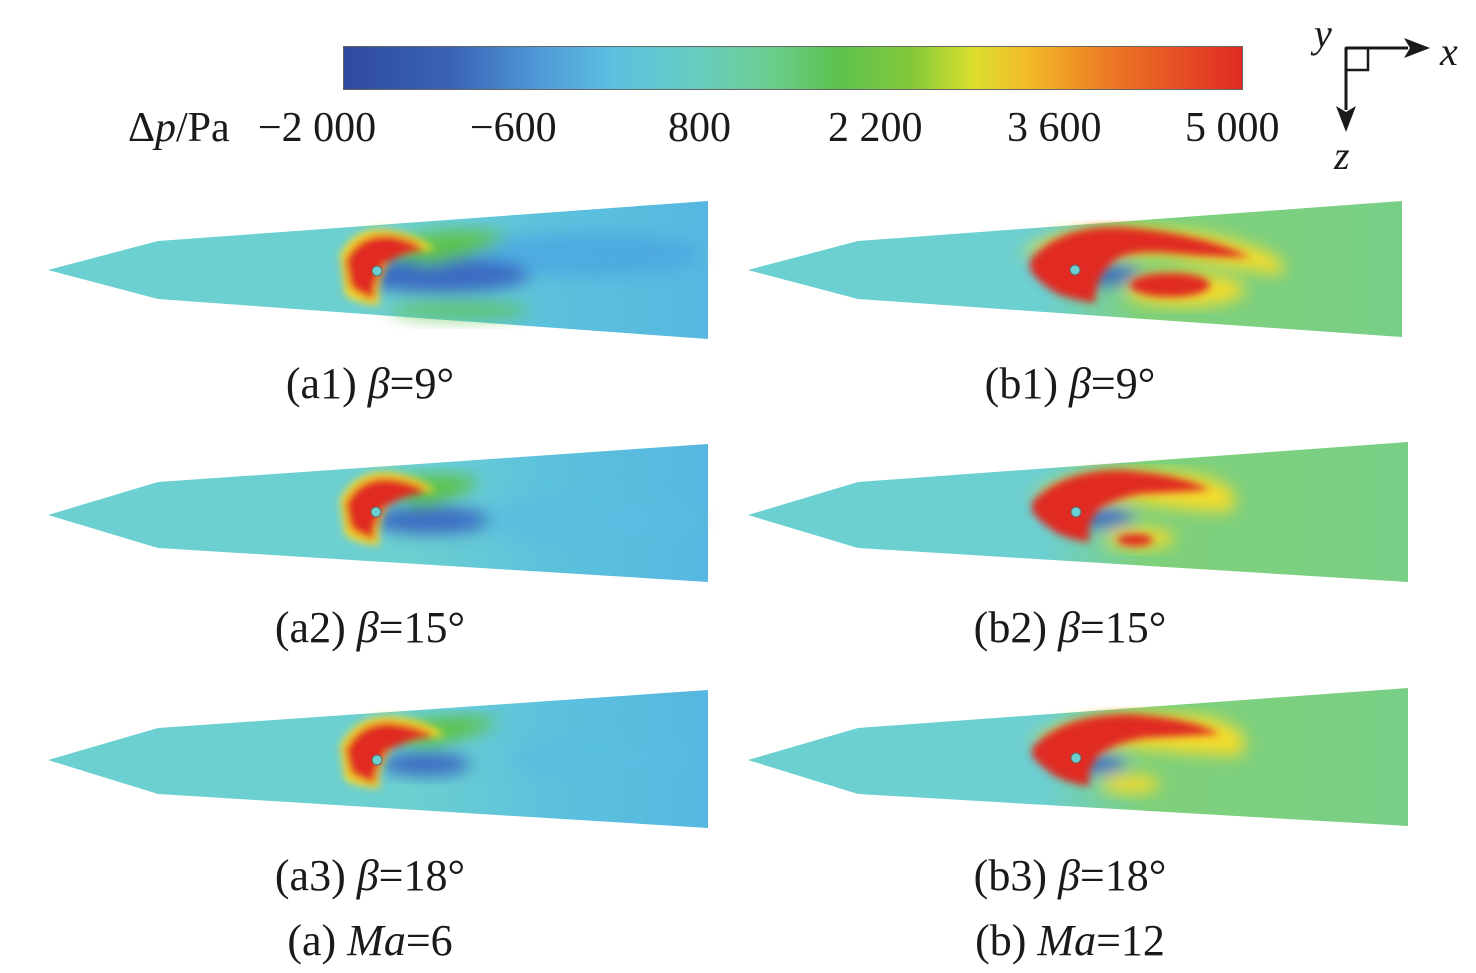  I want to click on panel-caption-b3: (b3) β=18°, so click(1070, 875).